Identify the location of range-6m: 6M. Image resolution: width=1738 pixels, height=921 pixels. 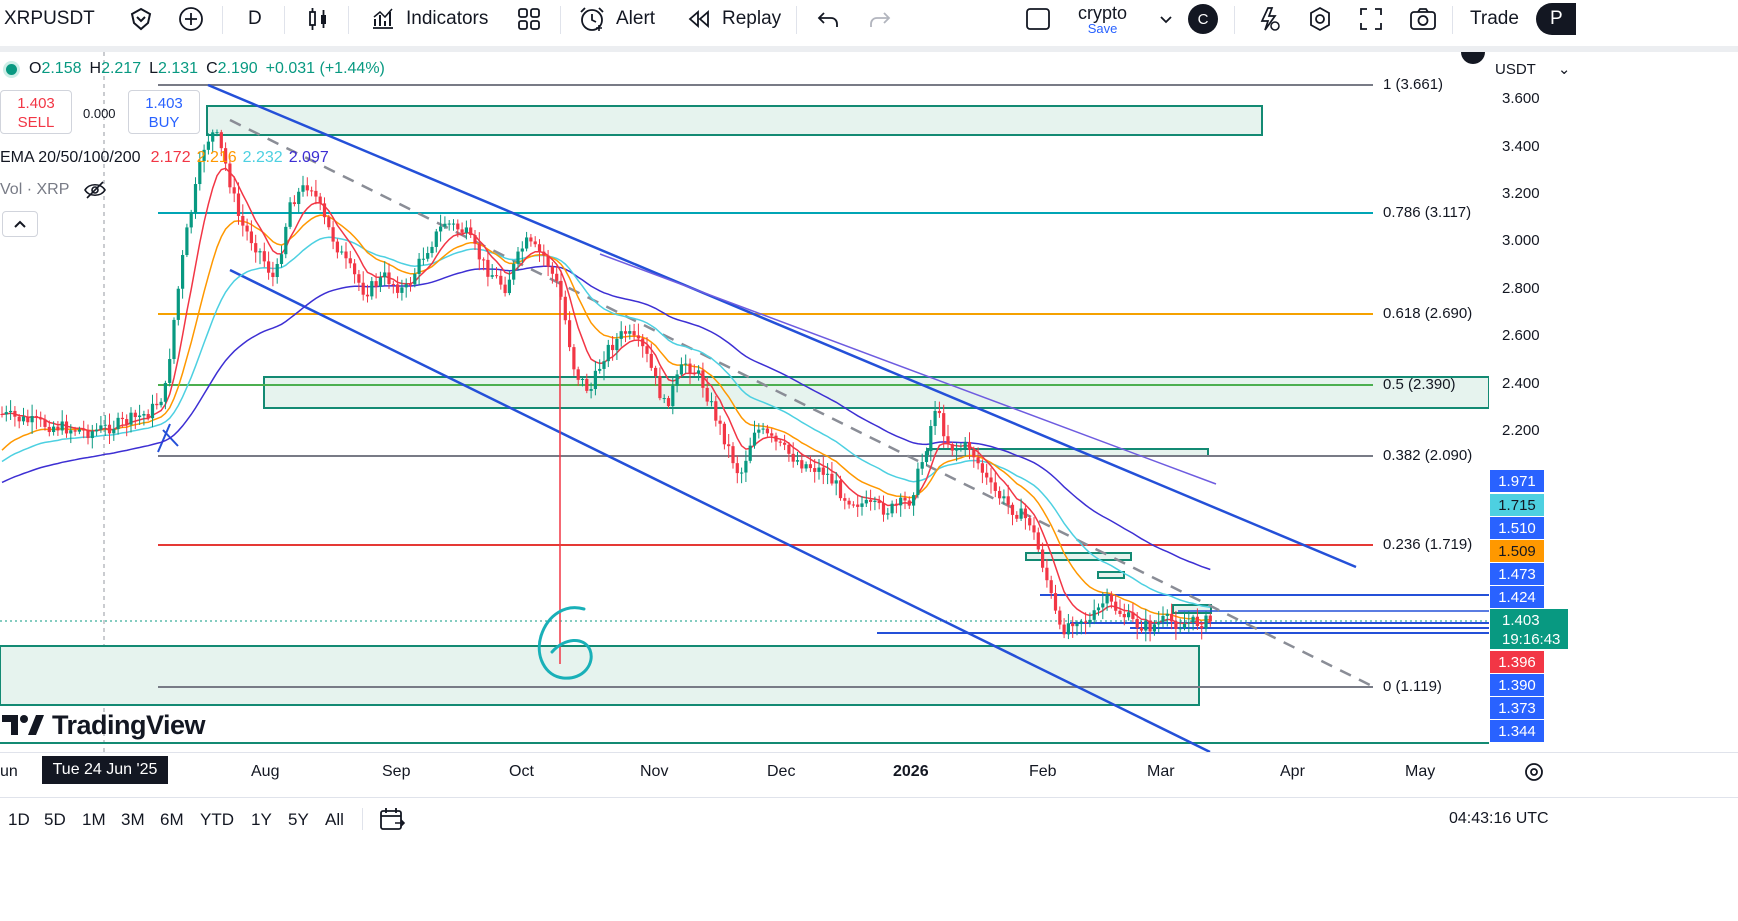
(172, 819).